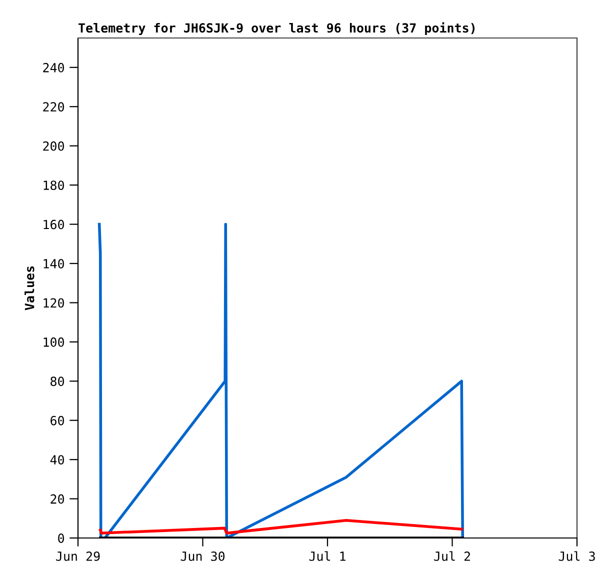 The image size is (615, 579). Describe the element at coordinates (54, 263) in the screenshot. I see `y-tick-label: 140` at that location.